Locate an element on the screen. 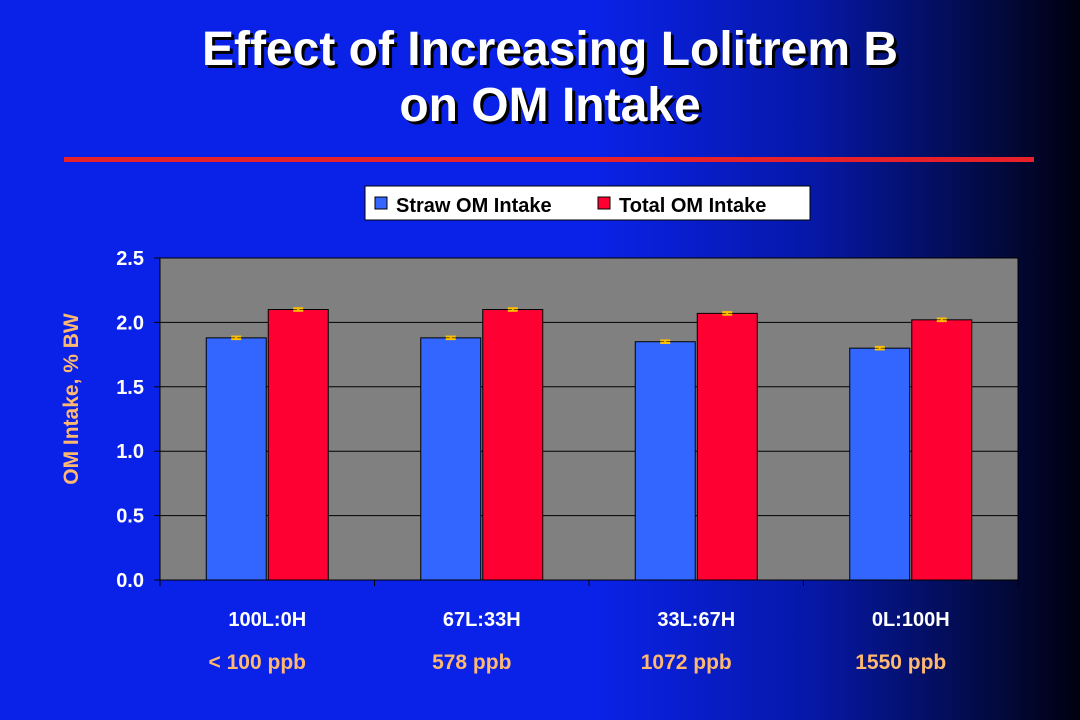 The image size is (1080, 720). y-tick-label: 1.0 is located at coordinates (130, 452).